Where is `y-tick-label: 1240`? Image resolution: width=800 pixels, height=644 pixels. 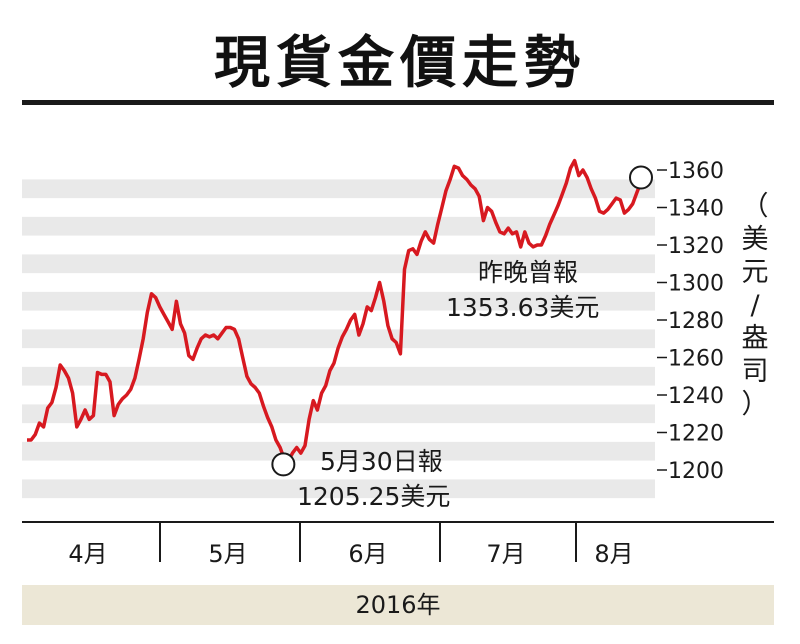 y-tick-label: 1240 is located at coordinates (696, 396).